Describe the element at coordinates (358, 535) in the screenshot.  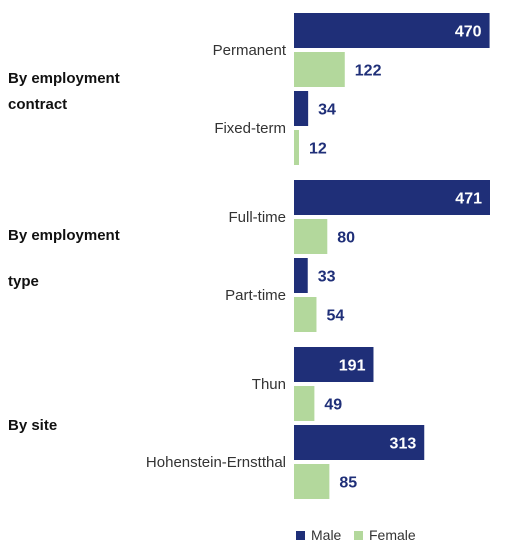
I see `female-legend-swatch` at that location.